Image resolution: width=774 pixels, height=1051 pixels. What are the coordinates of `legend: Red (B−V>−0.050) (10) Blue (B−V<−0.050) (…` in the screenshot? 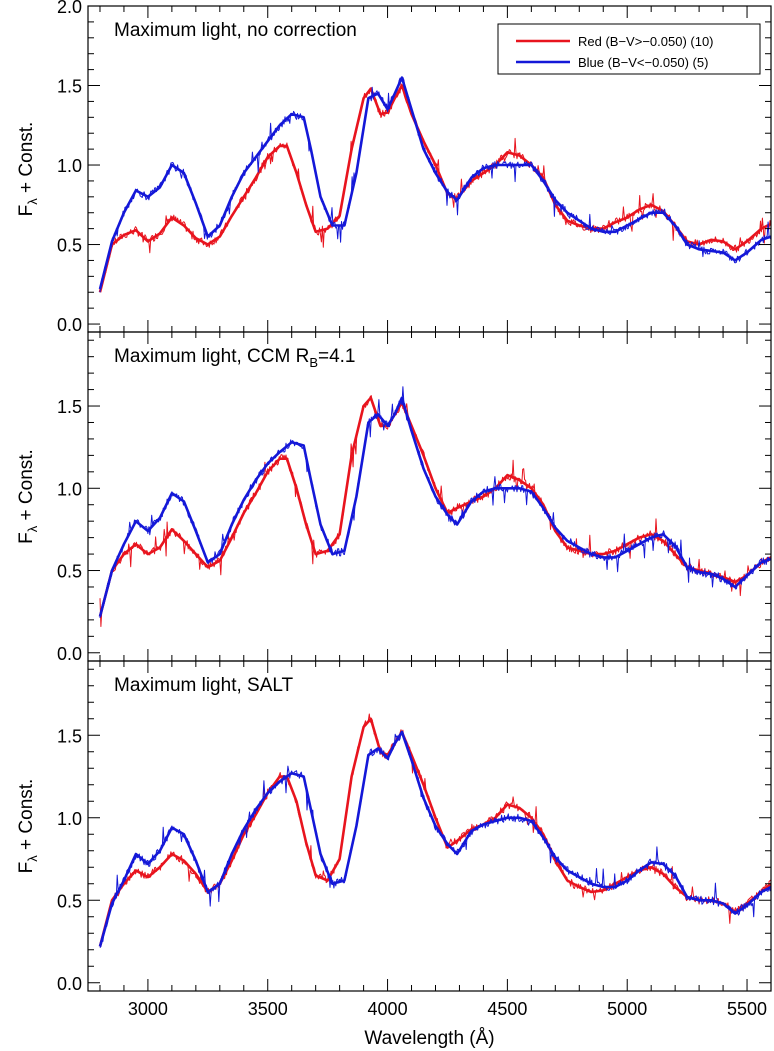 It's located at (629, 49).